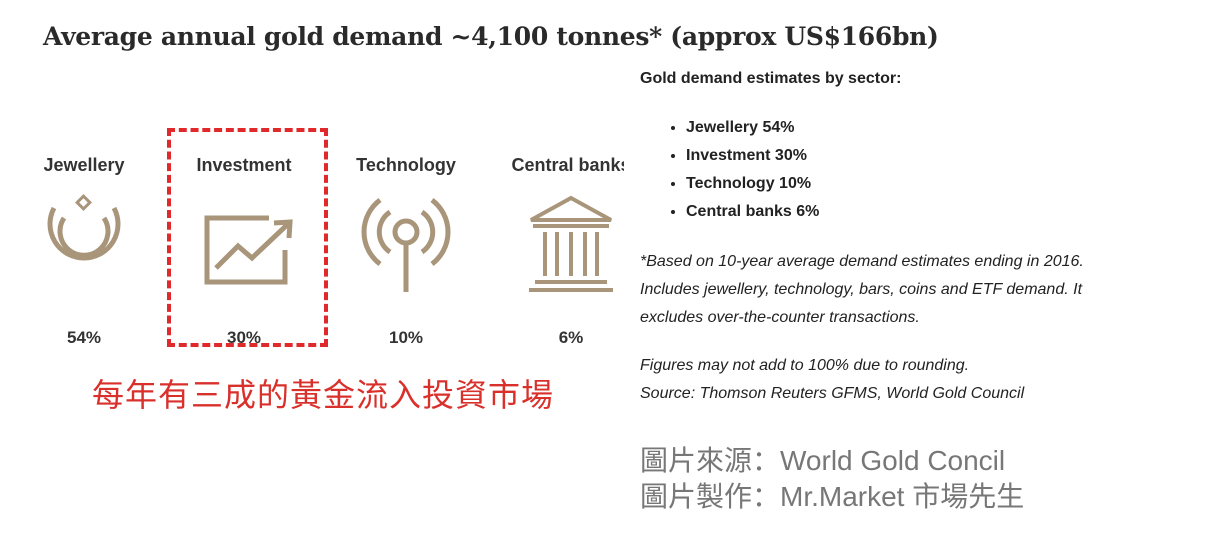 This screenshot has width=1216, height=540. What do you see at coordinates (406, 165) in the screenshot?
I see `sector-name: Technology` at bounding box center [406, 165].